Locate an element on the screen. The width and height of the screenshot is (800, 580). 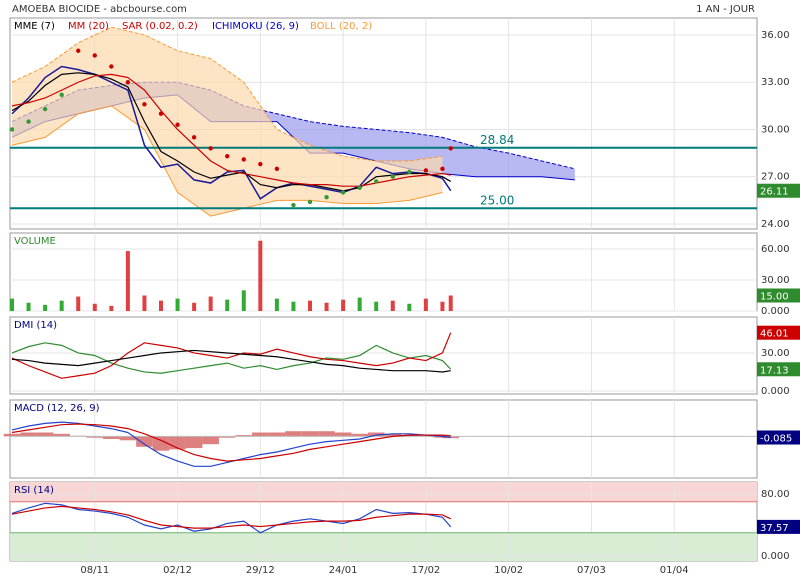
band-edge is located at coordinates (227, 94).